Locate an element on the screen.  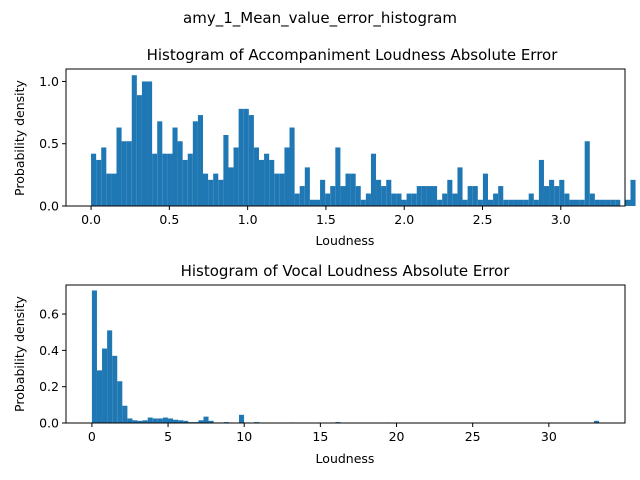
x-tick-label: 1.5 is located at coordinates (326, 219).